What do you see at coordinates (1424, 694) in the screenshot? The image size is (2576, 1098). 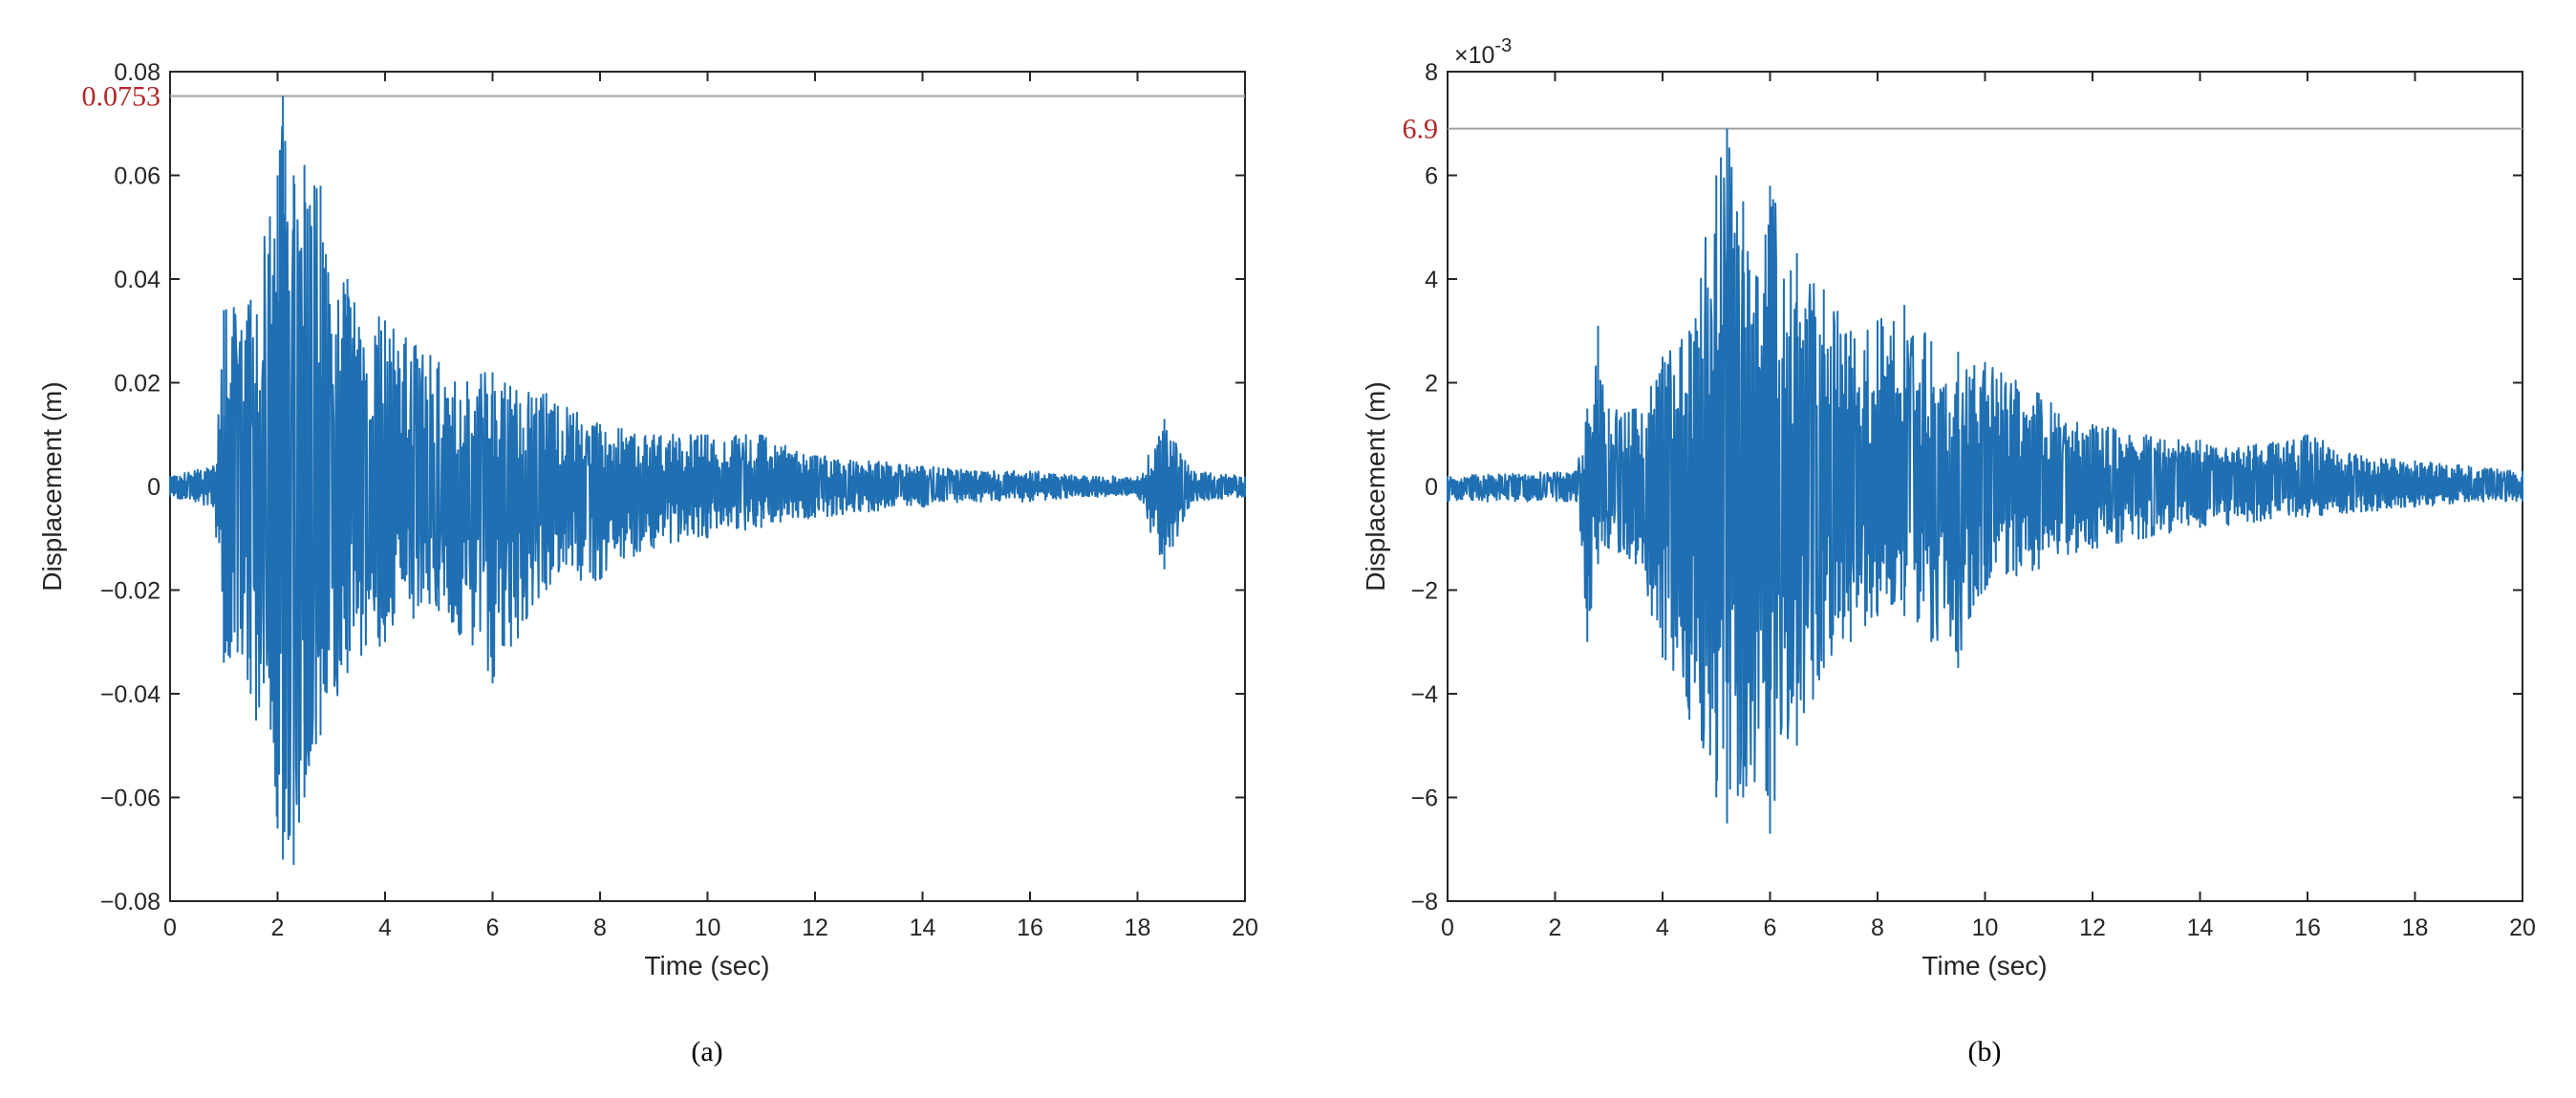 I see `y-tick-label-b: −4` at bounding box center [1424, 694].